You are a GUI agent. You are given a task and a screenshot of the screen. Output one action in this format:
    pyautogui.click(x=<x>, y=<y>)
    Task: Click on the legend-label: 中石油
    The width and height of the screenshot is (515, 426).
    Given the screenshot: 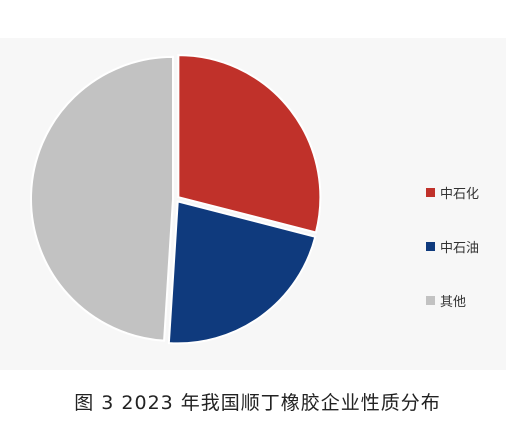 What is the action you would take?
    pyautogui.click(x=460, y=248)
    